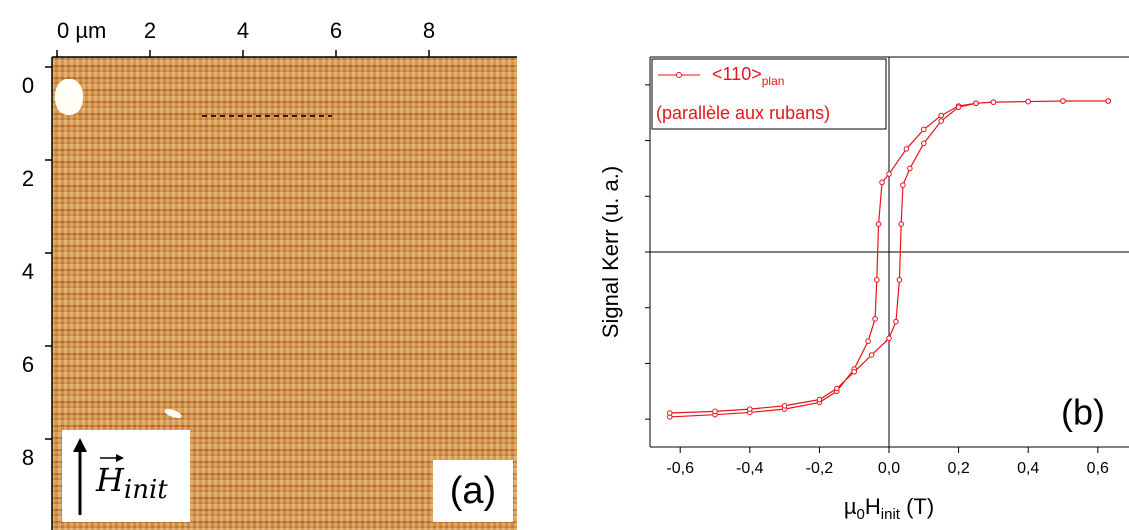 This screenshot has height=530, width=1129. I want to click on x-tick-label: 2, so click(150, 30).